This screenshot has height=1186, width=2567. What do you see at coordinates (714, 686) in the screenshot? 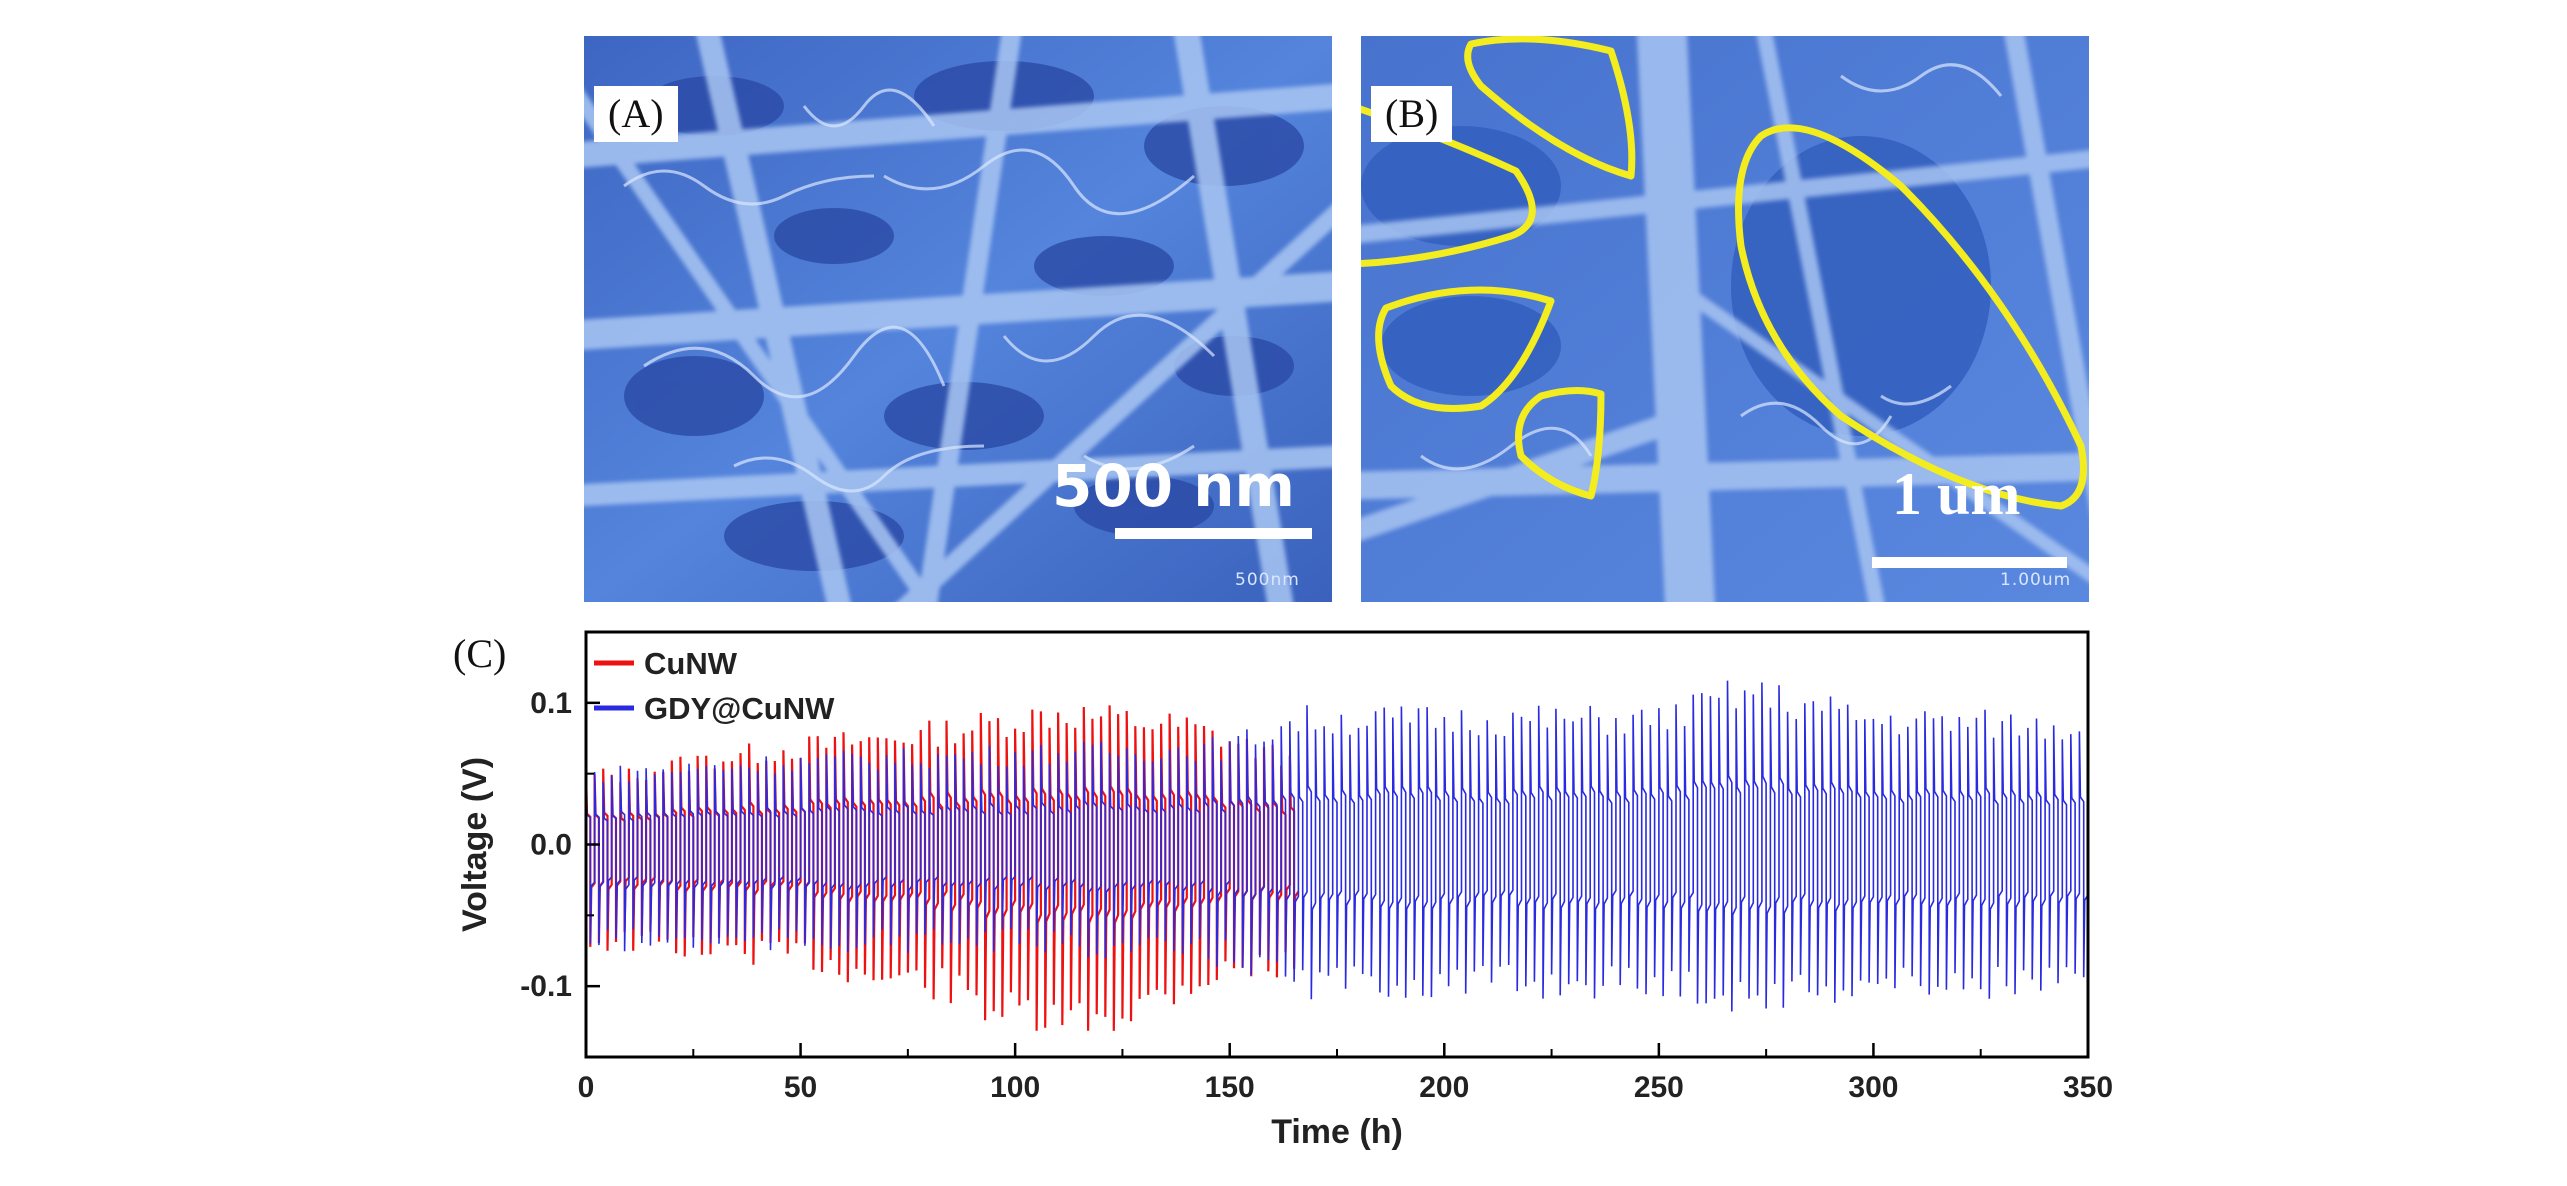
I see `legend: CuNW GDY@CuNW` at bounding box center [714, 686].